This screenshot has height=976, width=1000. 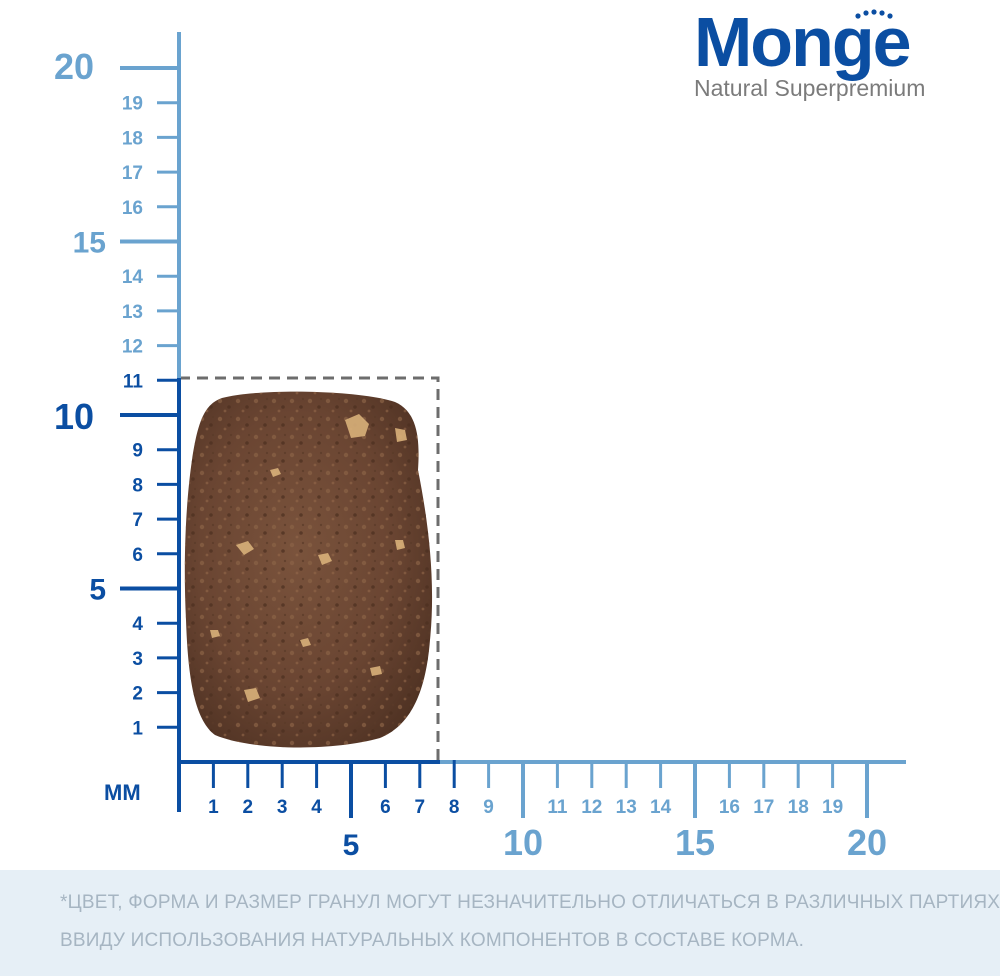 I want to click on x-major-tick-label: 10, so click(x=523, y=842).